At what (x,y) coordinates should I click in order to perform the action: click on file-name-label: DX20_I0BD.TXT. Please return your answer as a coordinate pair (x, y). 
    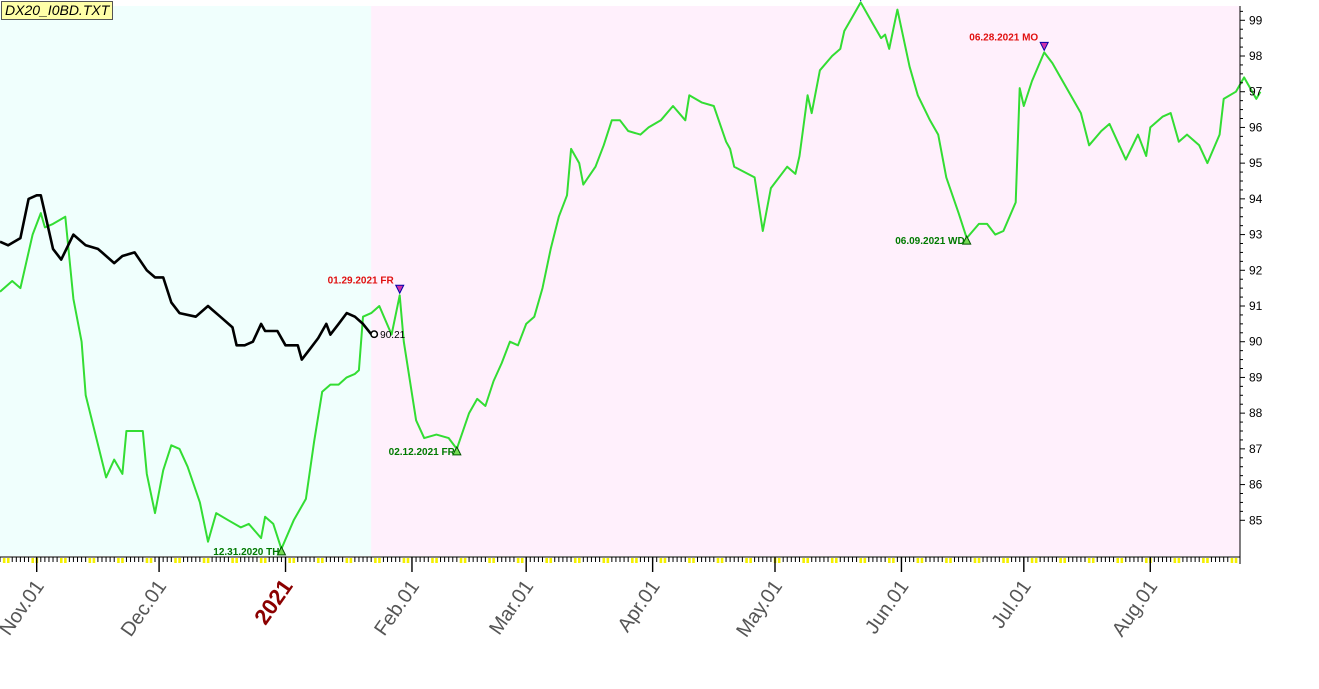
    Looking at the image, I should click on (57, 10).